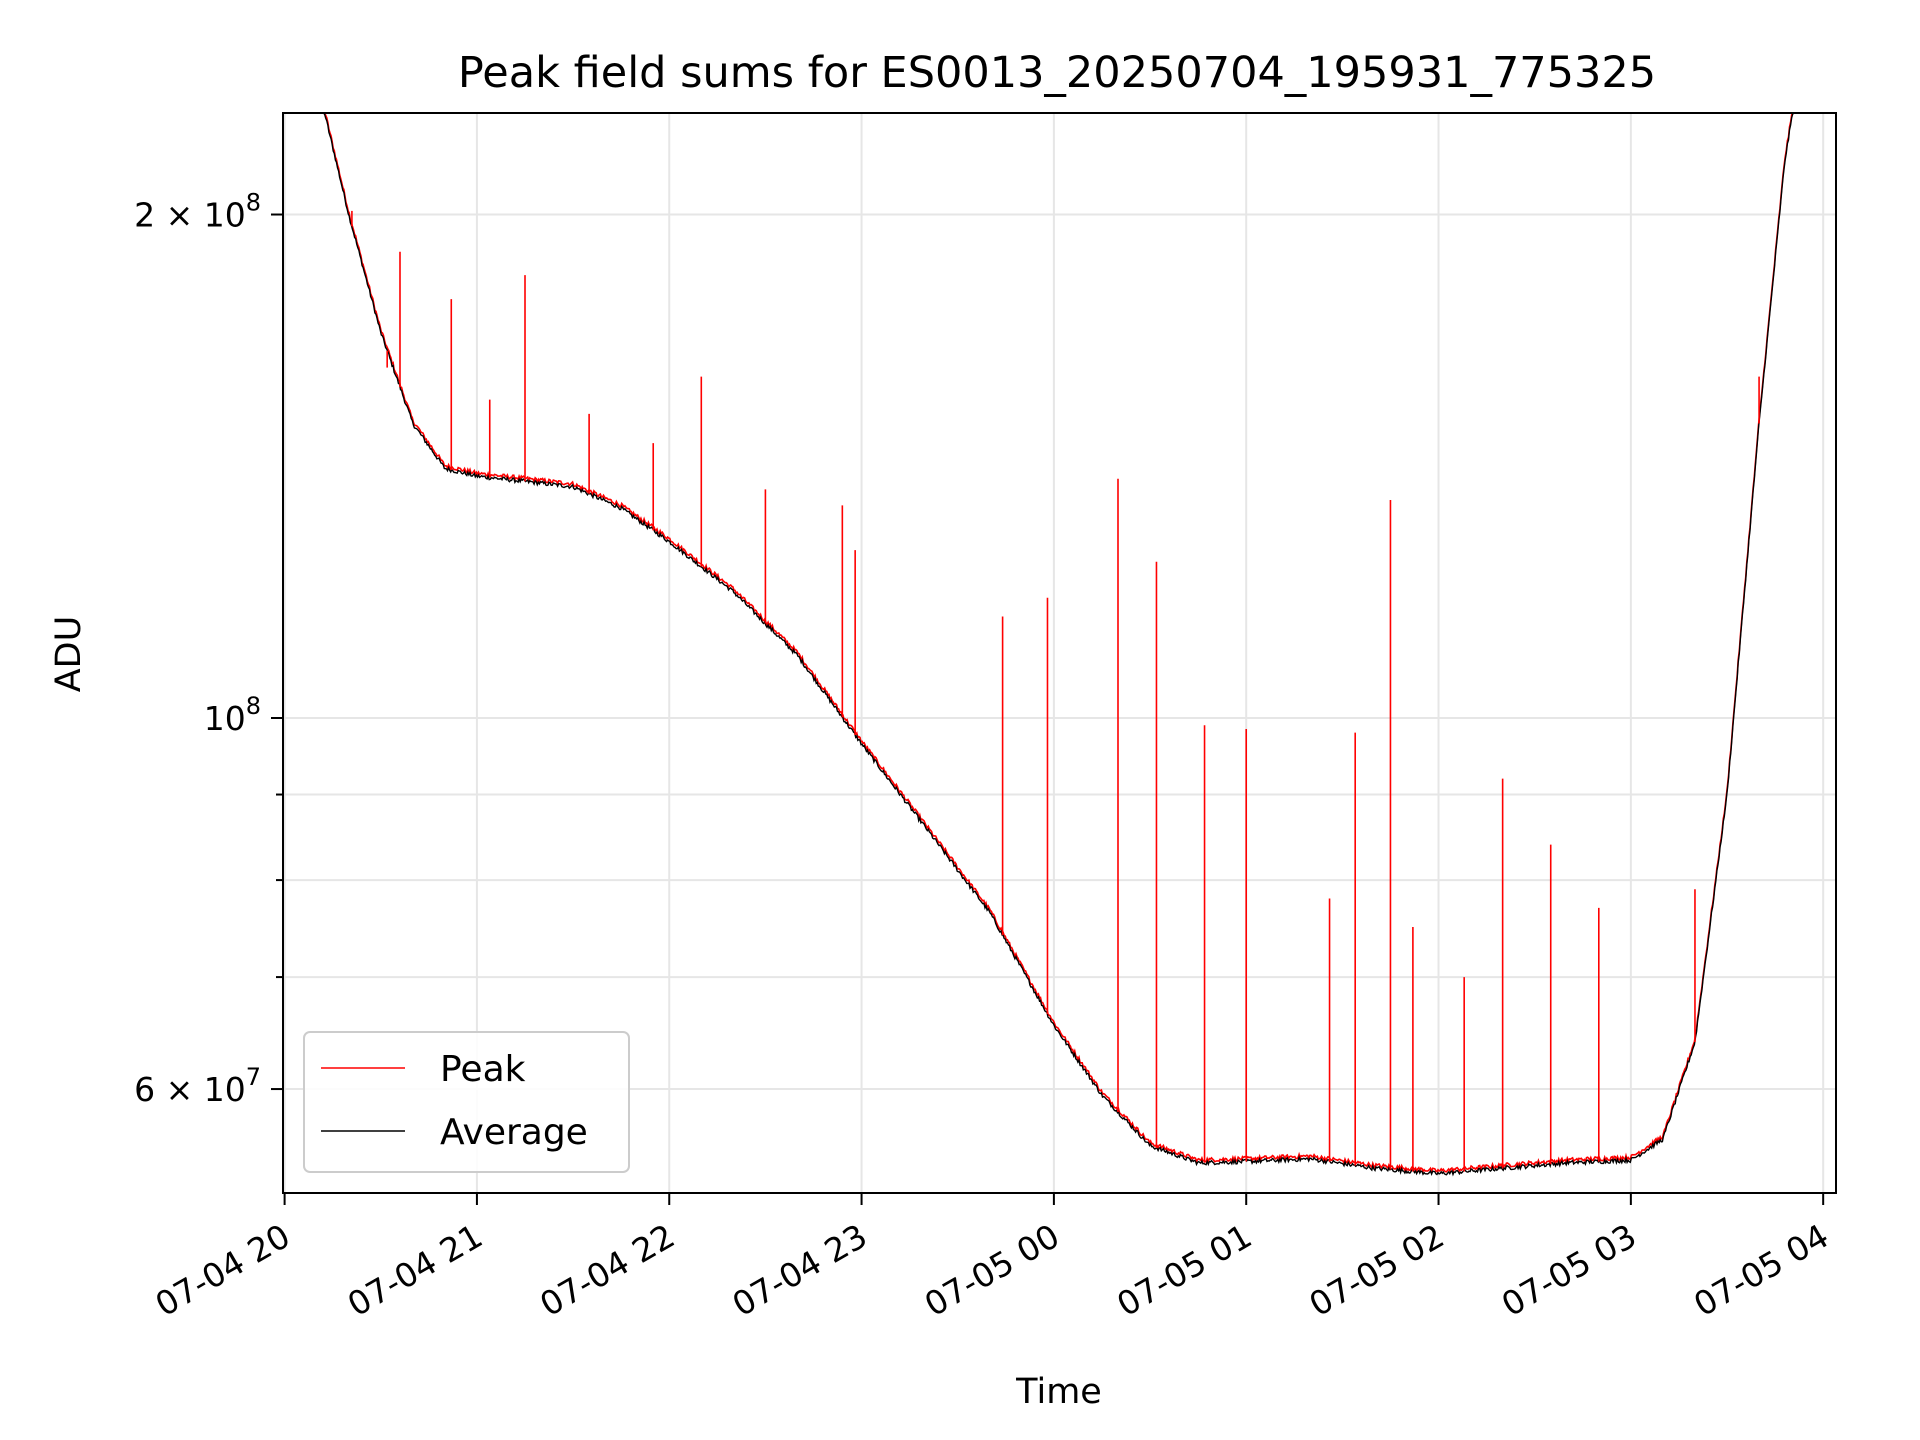  Describe the element at coordinates (253, 1077) in the screenshot. I see `y-tick-label-exponent-0: 7` at that location.